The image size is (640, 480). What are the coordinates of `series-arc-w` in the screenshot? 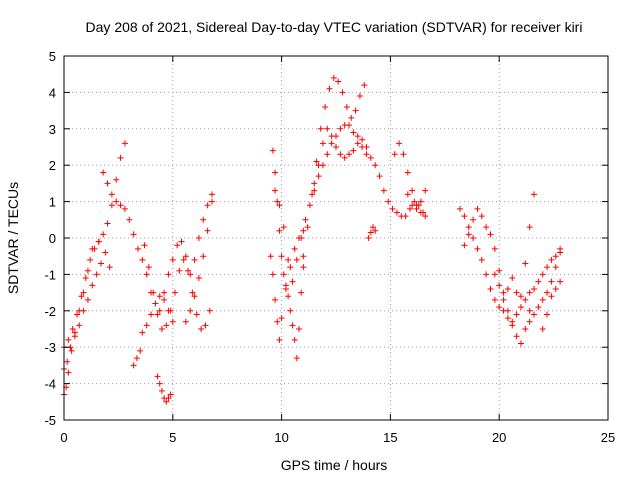 It's located at (551, 305).